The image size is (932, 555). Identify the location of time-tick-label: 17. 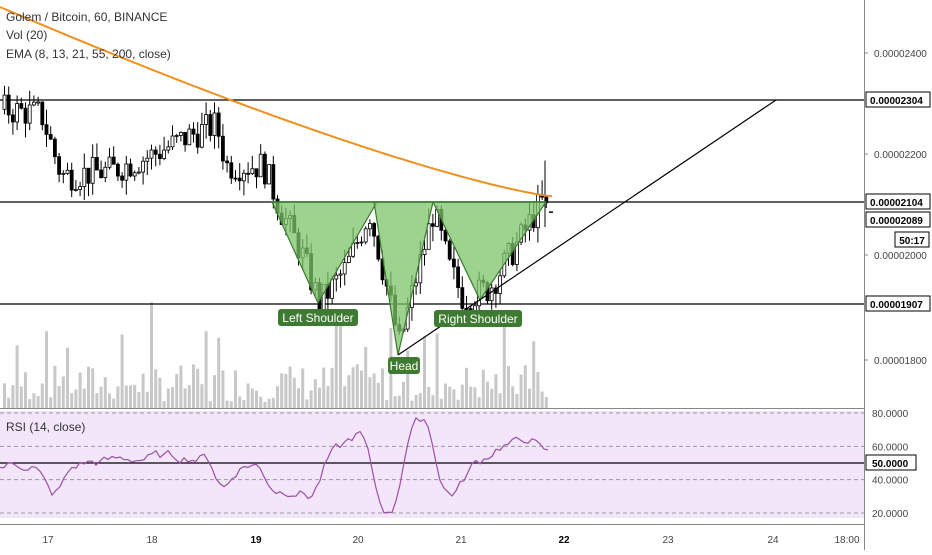
(48, 540).